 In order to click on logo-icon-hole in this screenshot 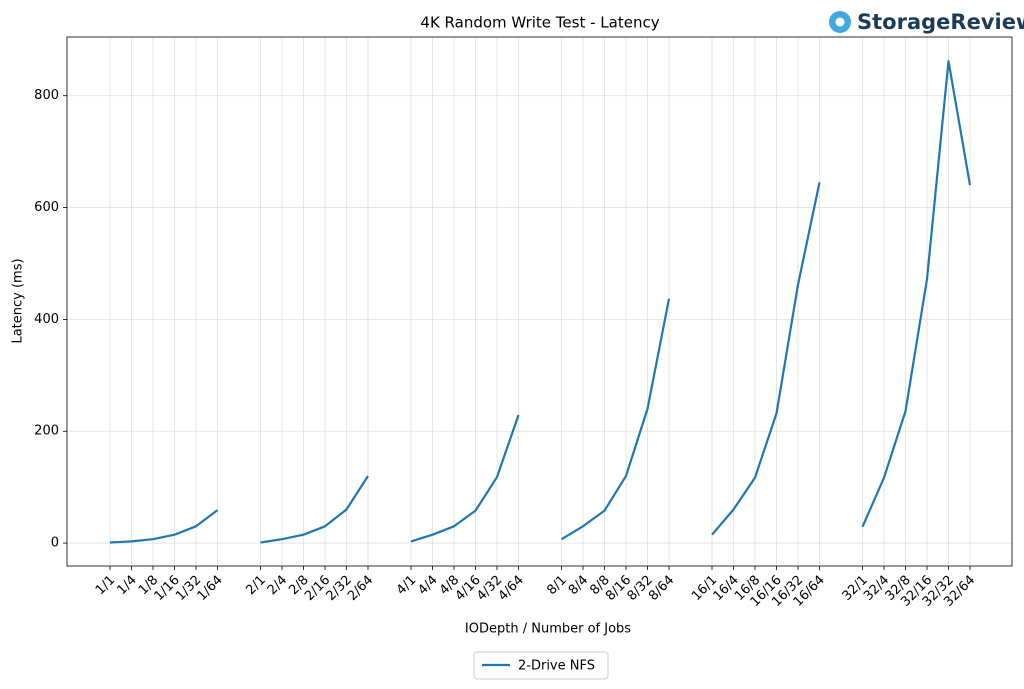, I will do `click(840, 22)`.